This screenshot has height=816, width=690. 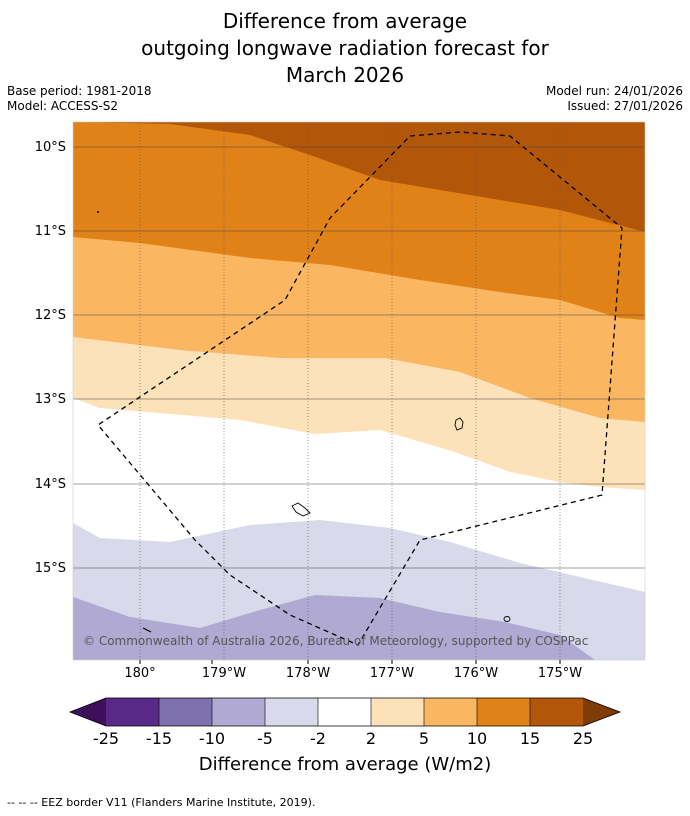 What do you see at coordinates (476, 673) in the screenshot?
I see `lon-label: 176°W` at bounding box center [476, 673].